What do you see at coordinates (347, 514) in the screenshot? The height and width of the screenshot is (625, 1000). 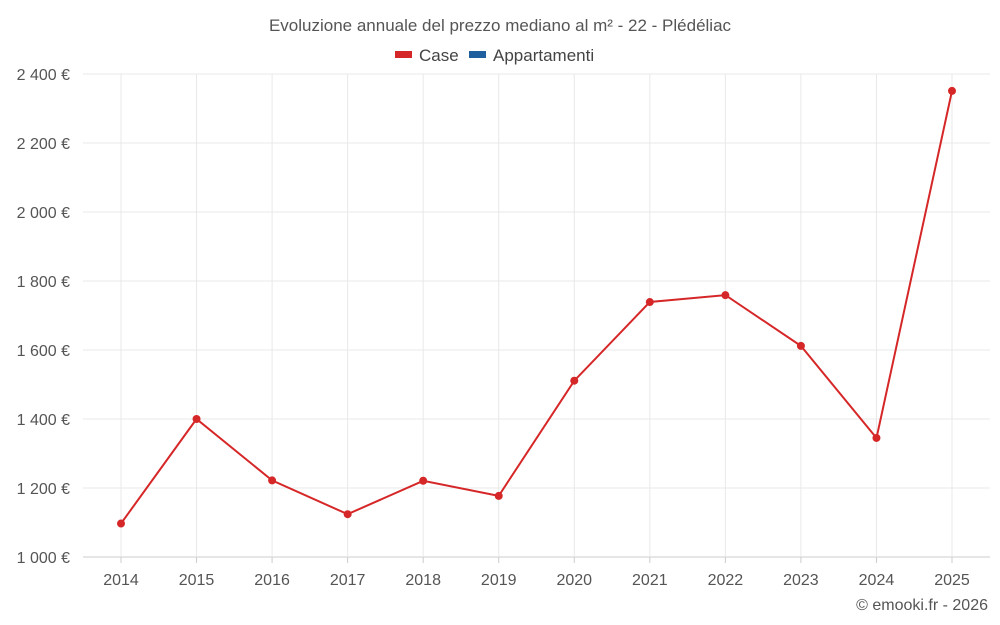 I see `data-point-2017` at bounding box center [347, 514].